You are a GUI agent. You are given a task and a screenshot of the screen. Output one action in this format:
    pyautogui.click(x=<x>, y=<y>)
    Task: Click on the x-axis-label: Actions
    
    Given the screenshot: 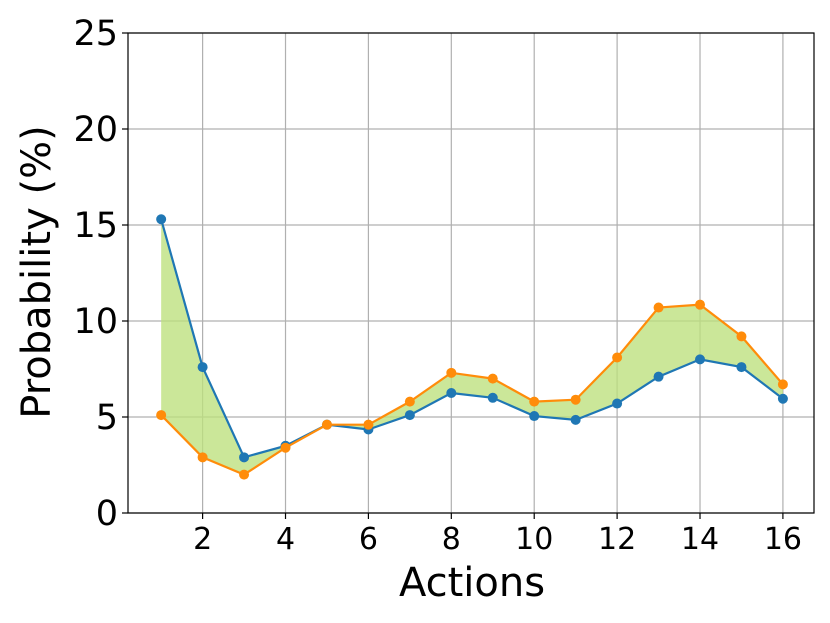 What is the action you would take?
    pyautogui.click(x=472, y=583)
    